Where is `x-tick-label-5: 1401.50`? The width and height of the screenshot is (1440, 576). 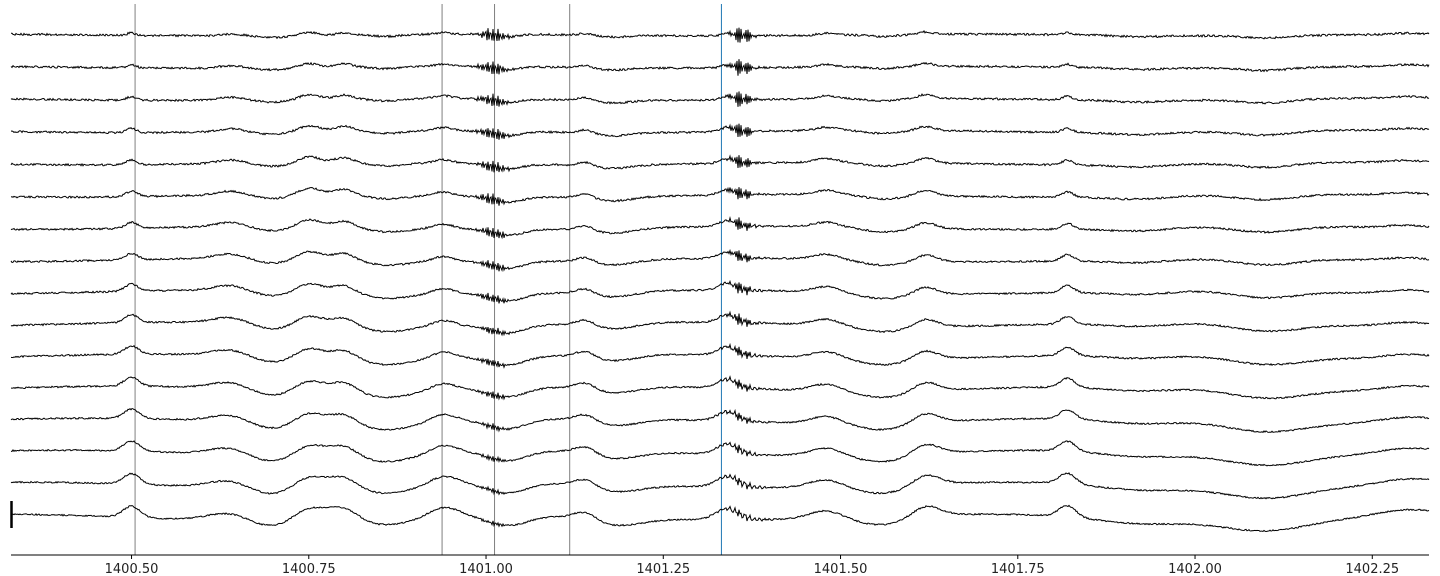
x-tick-label-5: 1401.50 is located at coordinates (841, 569).